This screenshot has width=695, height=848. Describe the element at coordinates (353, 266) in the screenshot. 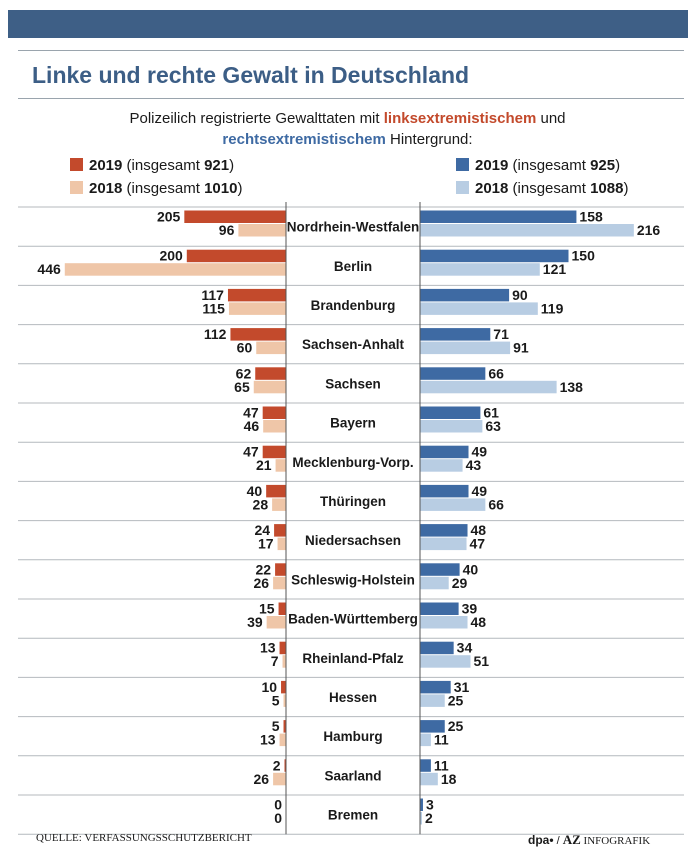

I see `category-label: Berlin` at that location.